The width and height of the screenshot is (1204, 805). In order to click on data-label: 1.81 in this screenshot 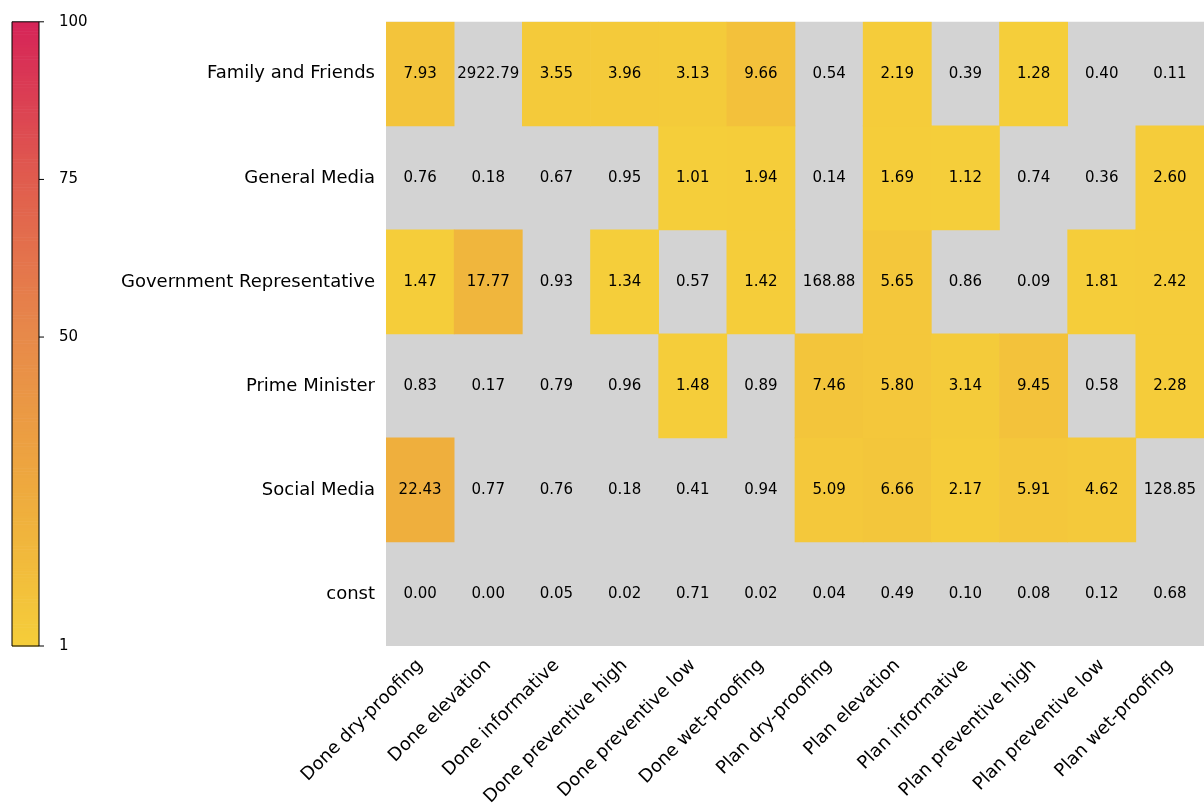, I will do `click(1102, 280)`.